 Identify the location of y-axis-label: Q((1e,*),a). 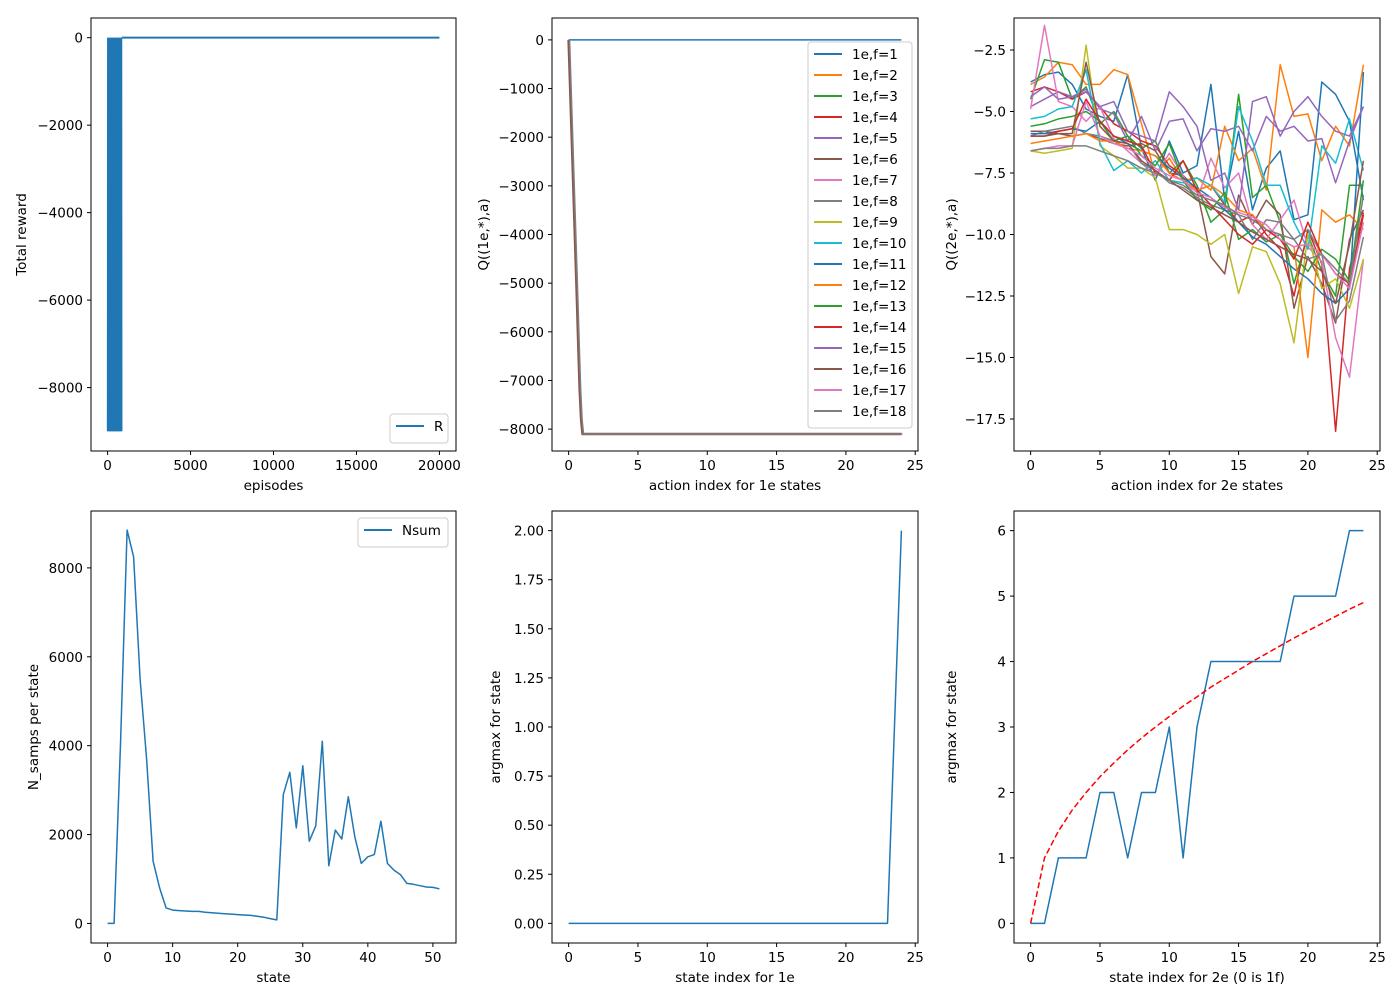
(484, 234).